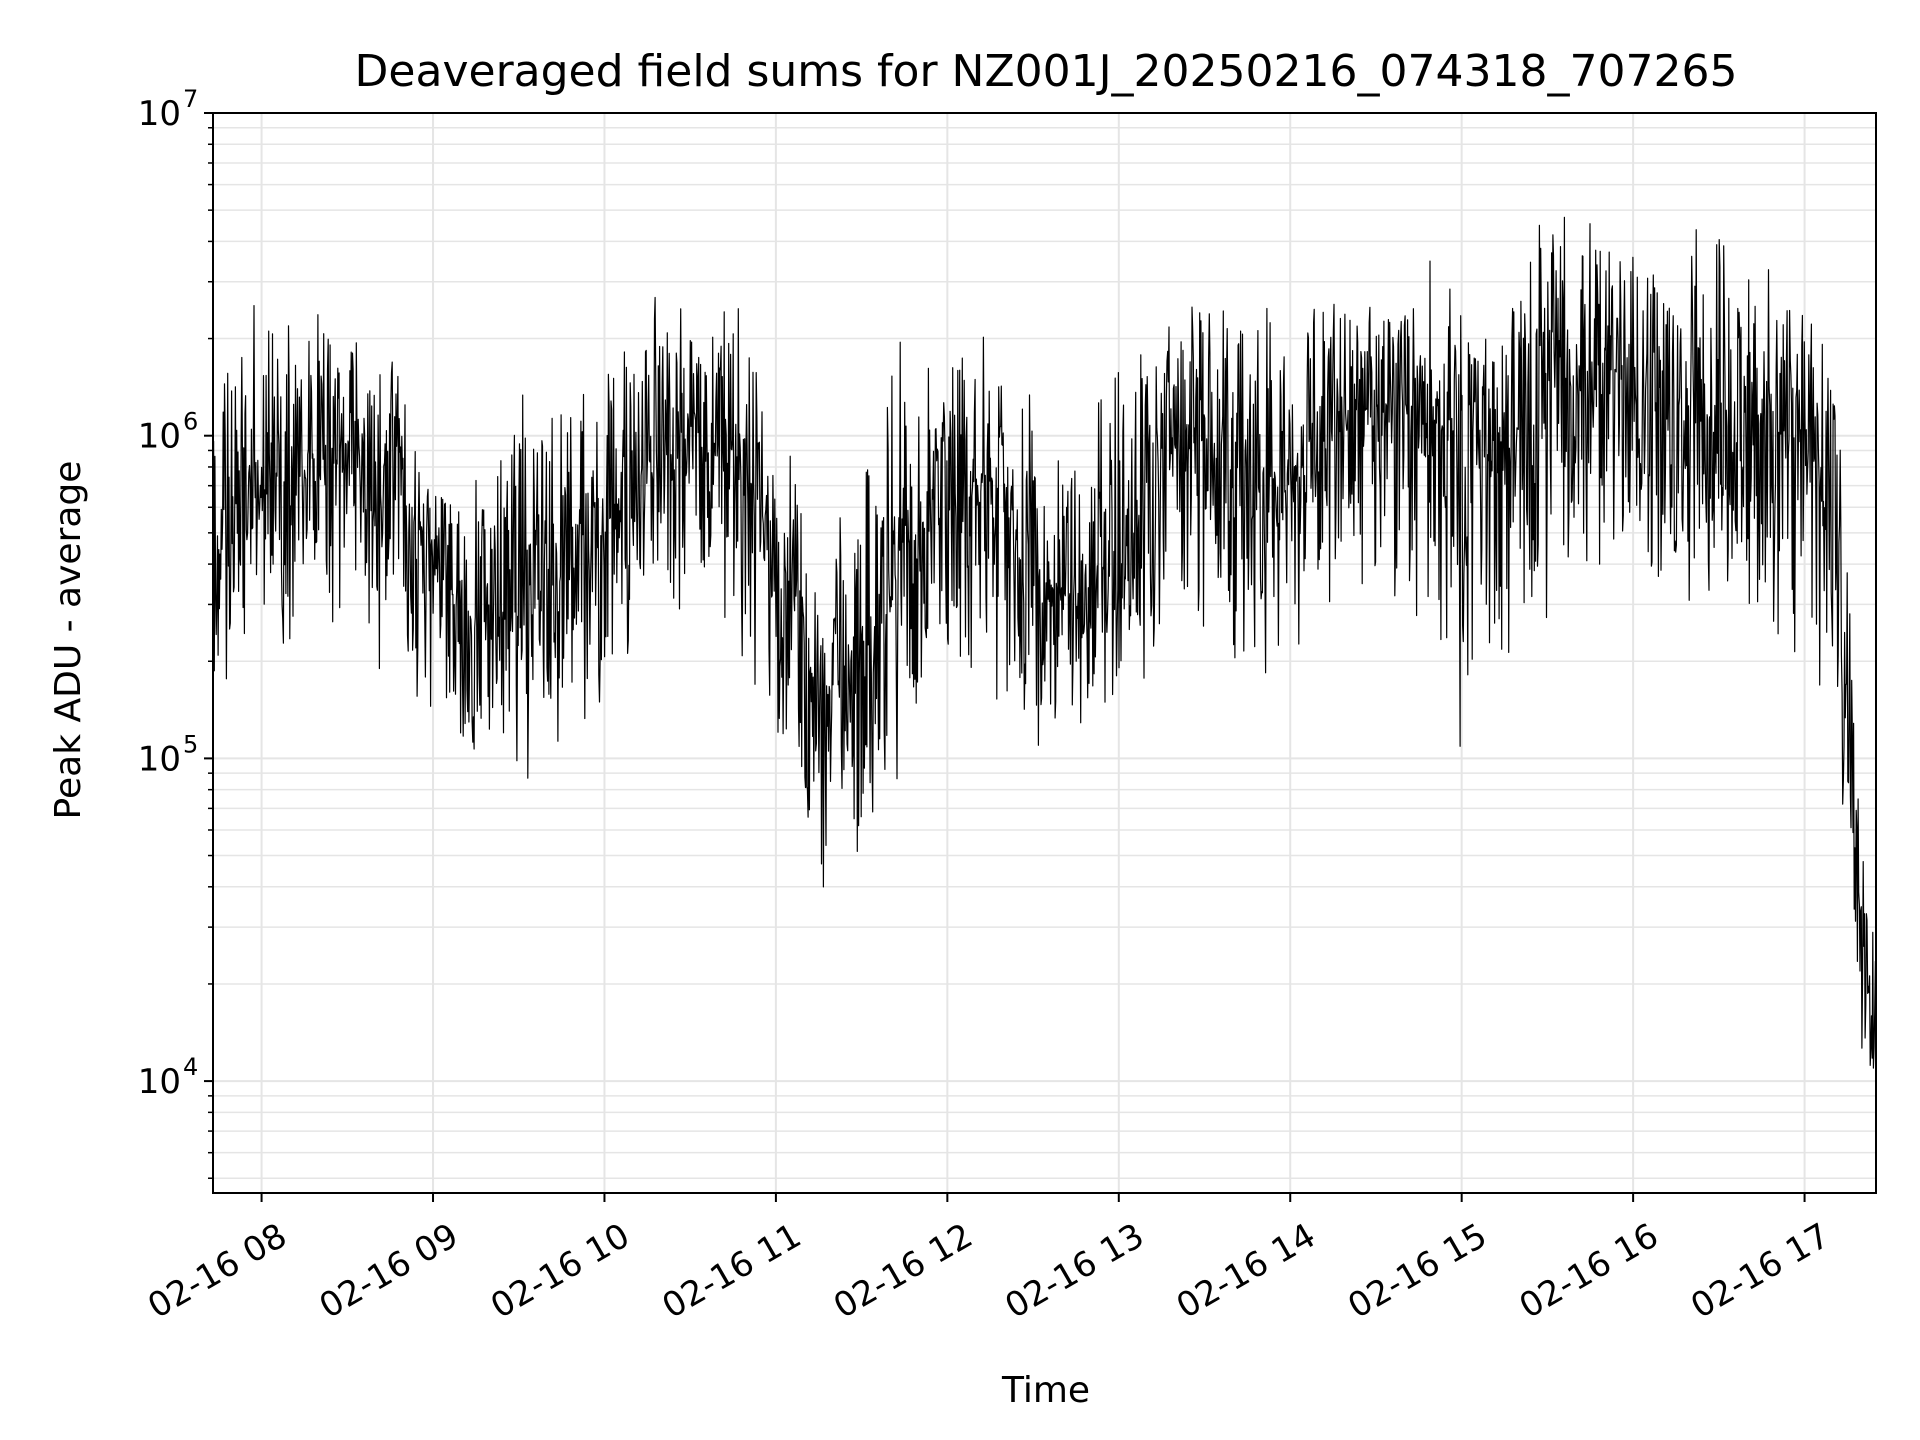  What do you see at coordinates (1589, 1271) in the screenshot?
I see `x-tick-label: 02-16 16` at bounding box center [1589, 1271].